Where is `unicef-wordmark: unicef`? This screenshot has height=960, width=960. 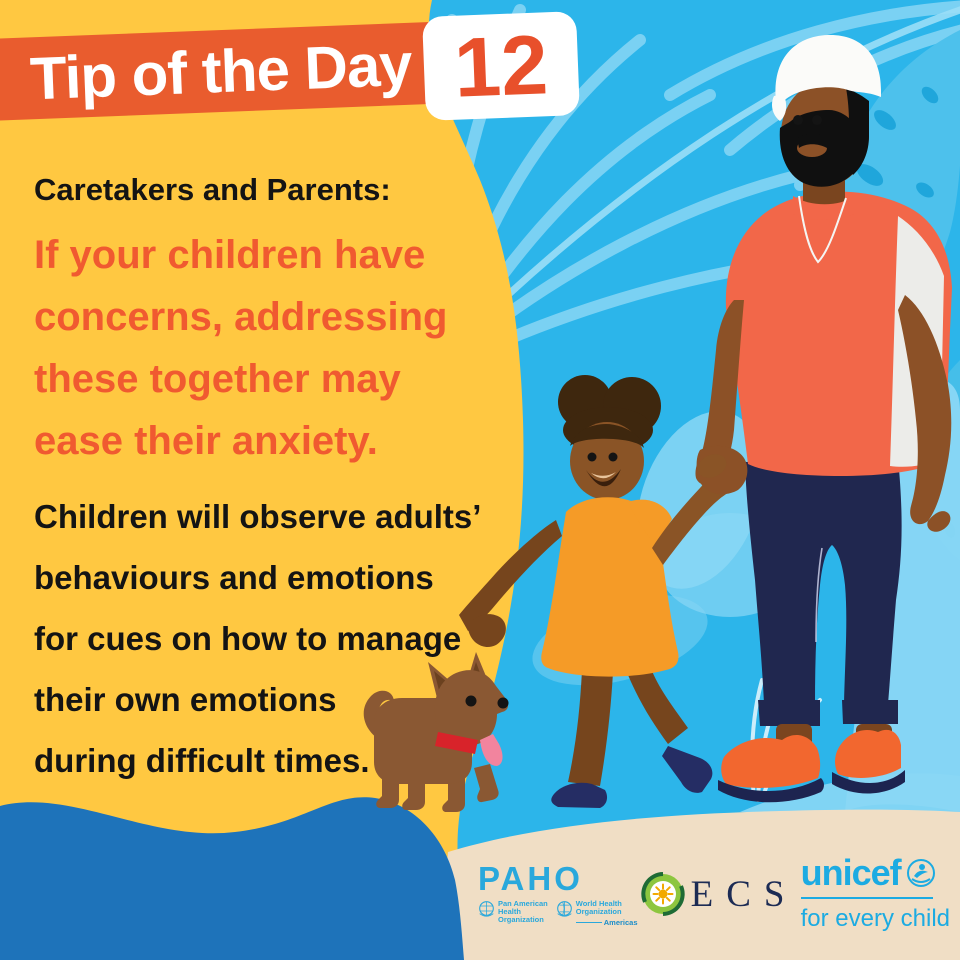
unicef-wordmark: unicef is located at coordinates (851, 872).